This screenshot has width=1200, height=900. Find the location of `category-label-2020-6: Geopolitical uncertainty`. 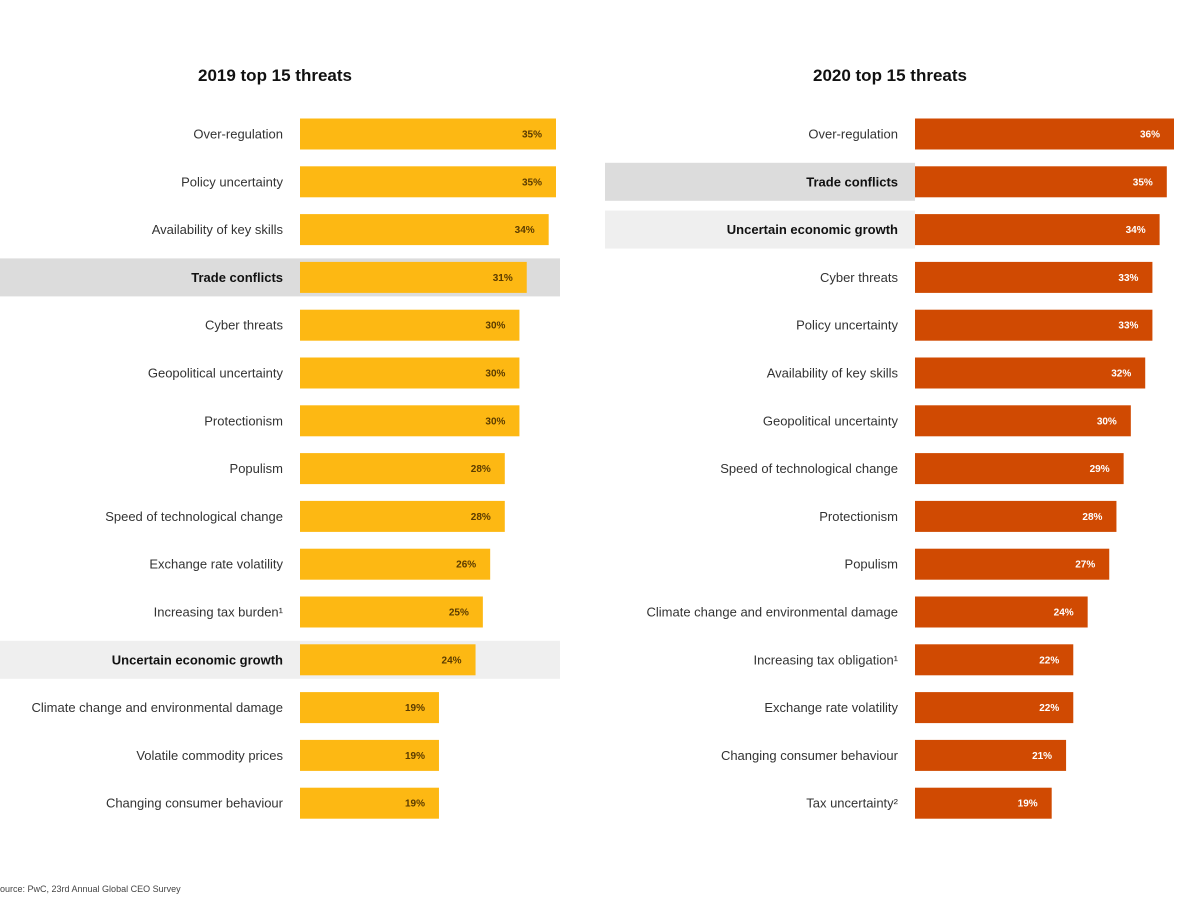

category-label-2020-6: Geopolitical uncertainty is located at coordinates (831, 420).